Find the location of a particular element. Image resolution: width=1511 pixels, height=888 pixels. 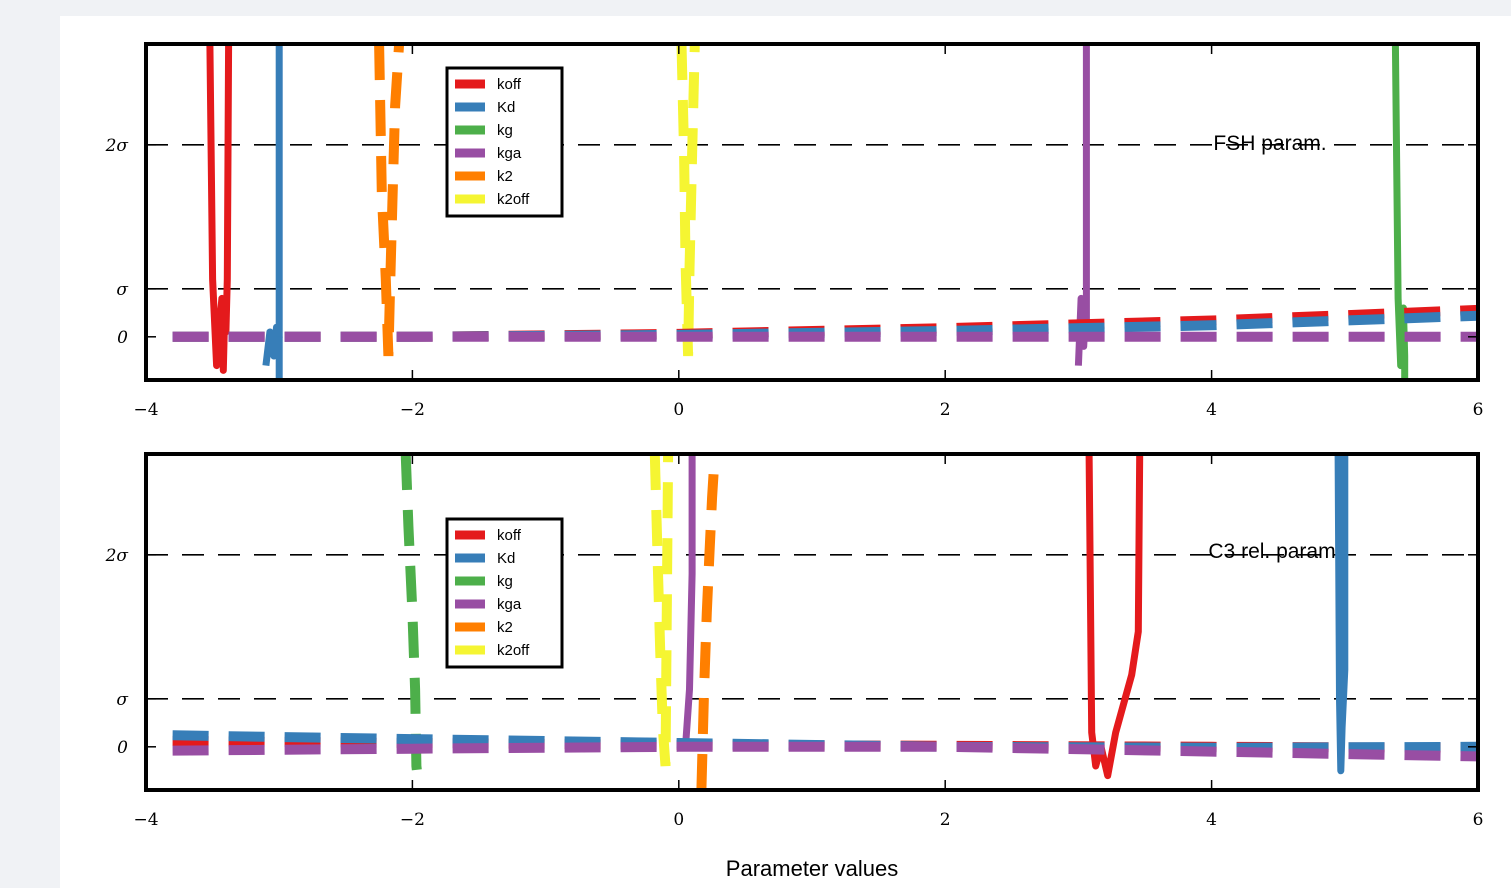

panel-annotation: C3 rel. param is located at coordinates (1271, 551).